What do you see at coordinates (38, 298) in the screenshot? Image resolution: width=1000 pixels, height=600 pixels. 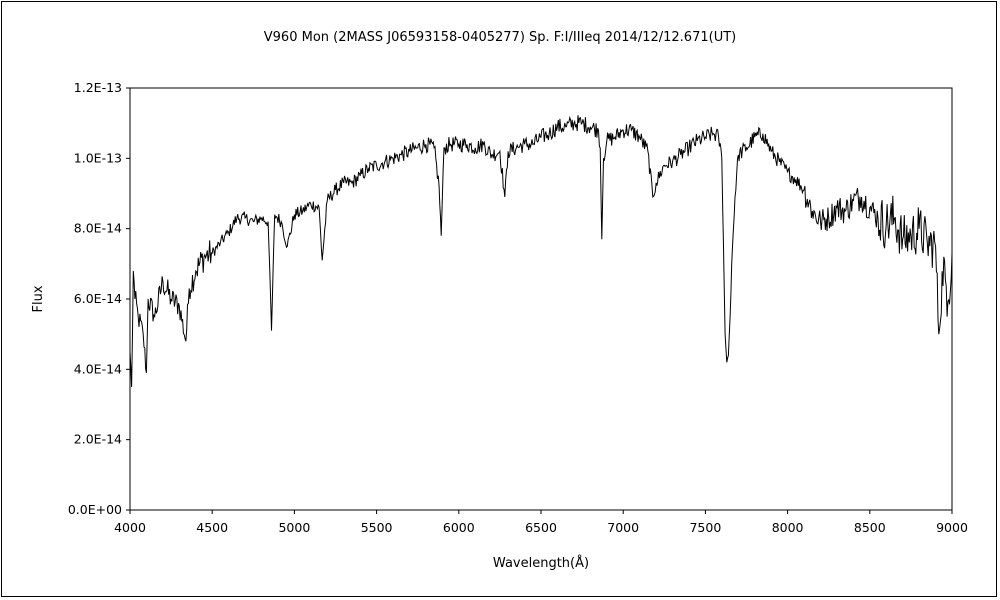 I see `y-axis-label: Flux` at bounding box center [38, 298].